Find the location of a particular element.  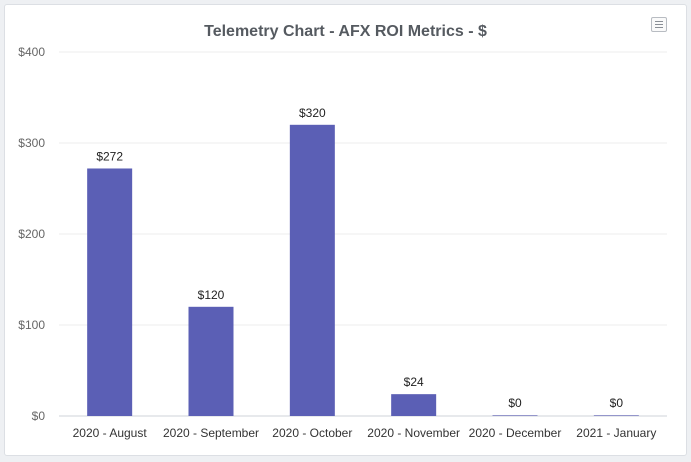

data-label: $320 is located at coordinates (312, 113).